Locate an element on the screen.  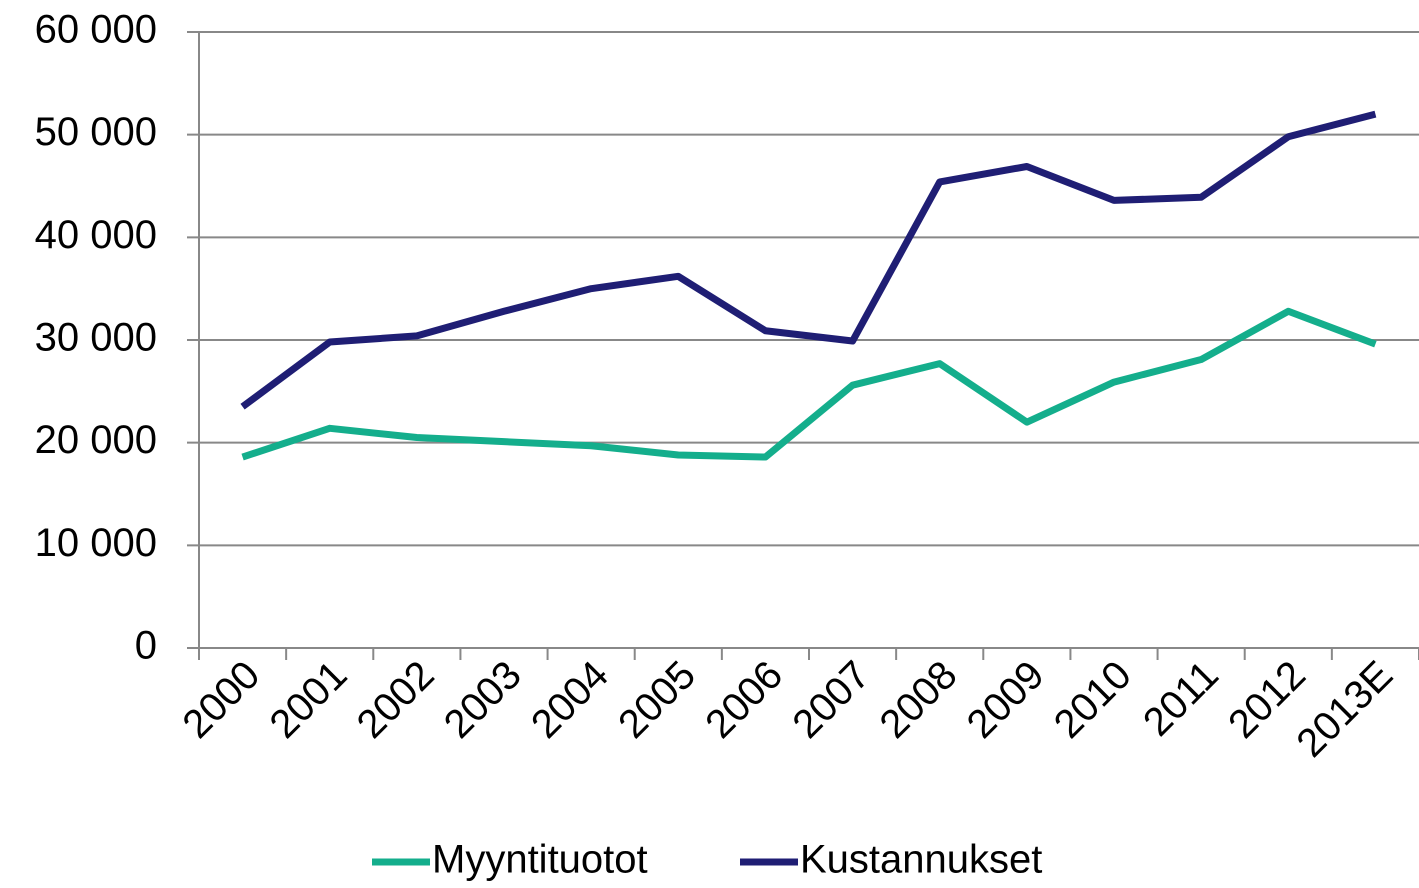
x-tick-label: 2002 is located at coordinates (396, 700).